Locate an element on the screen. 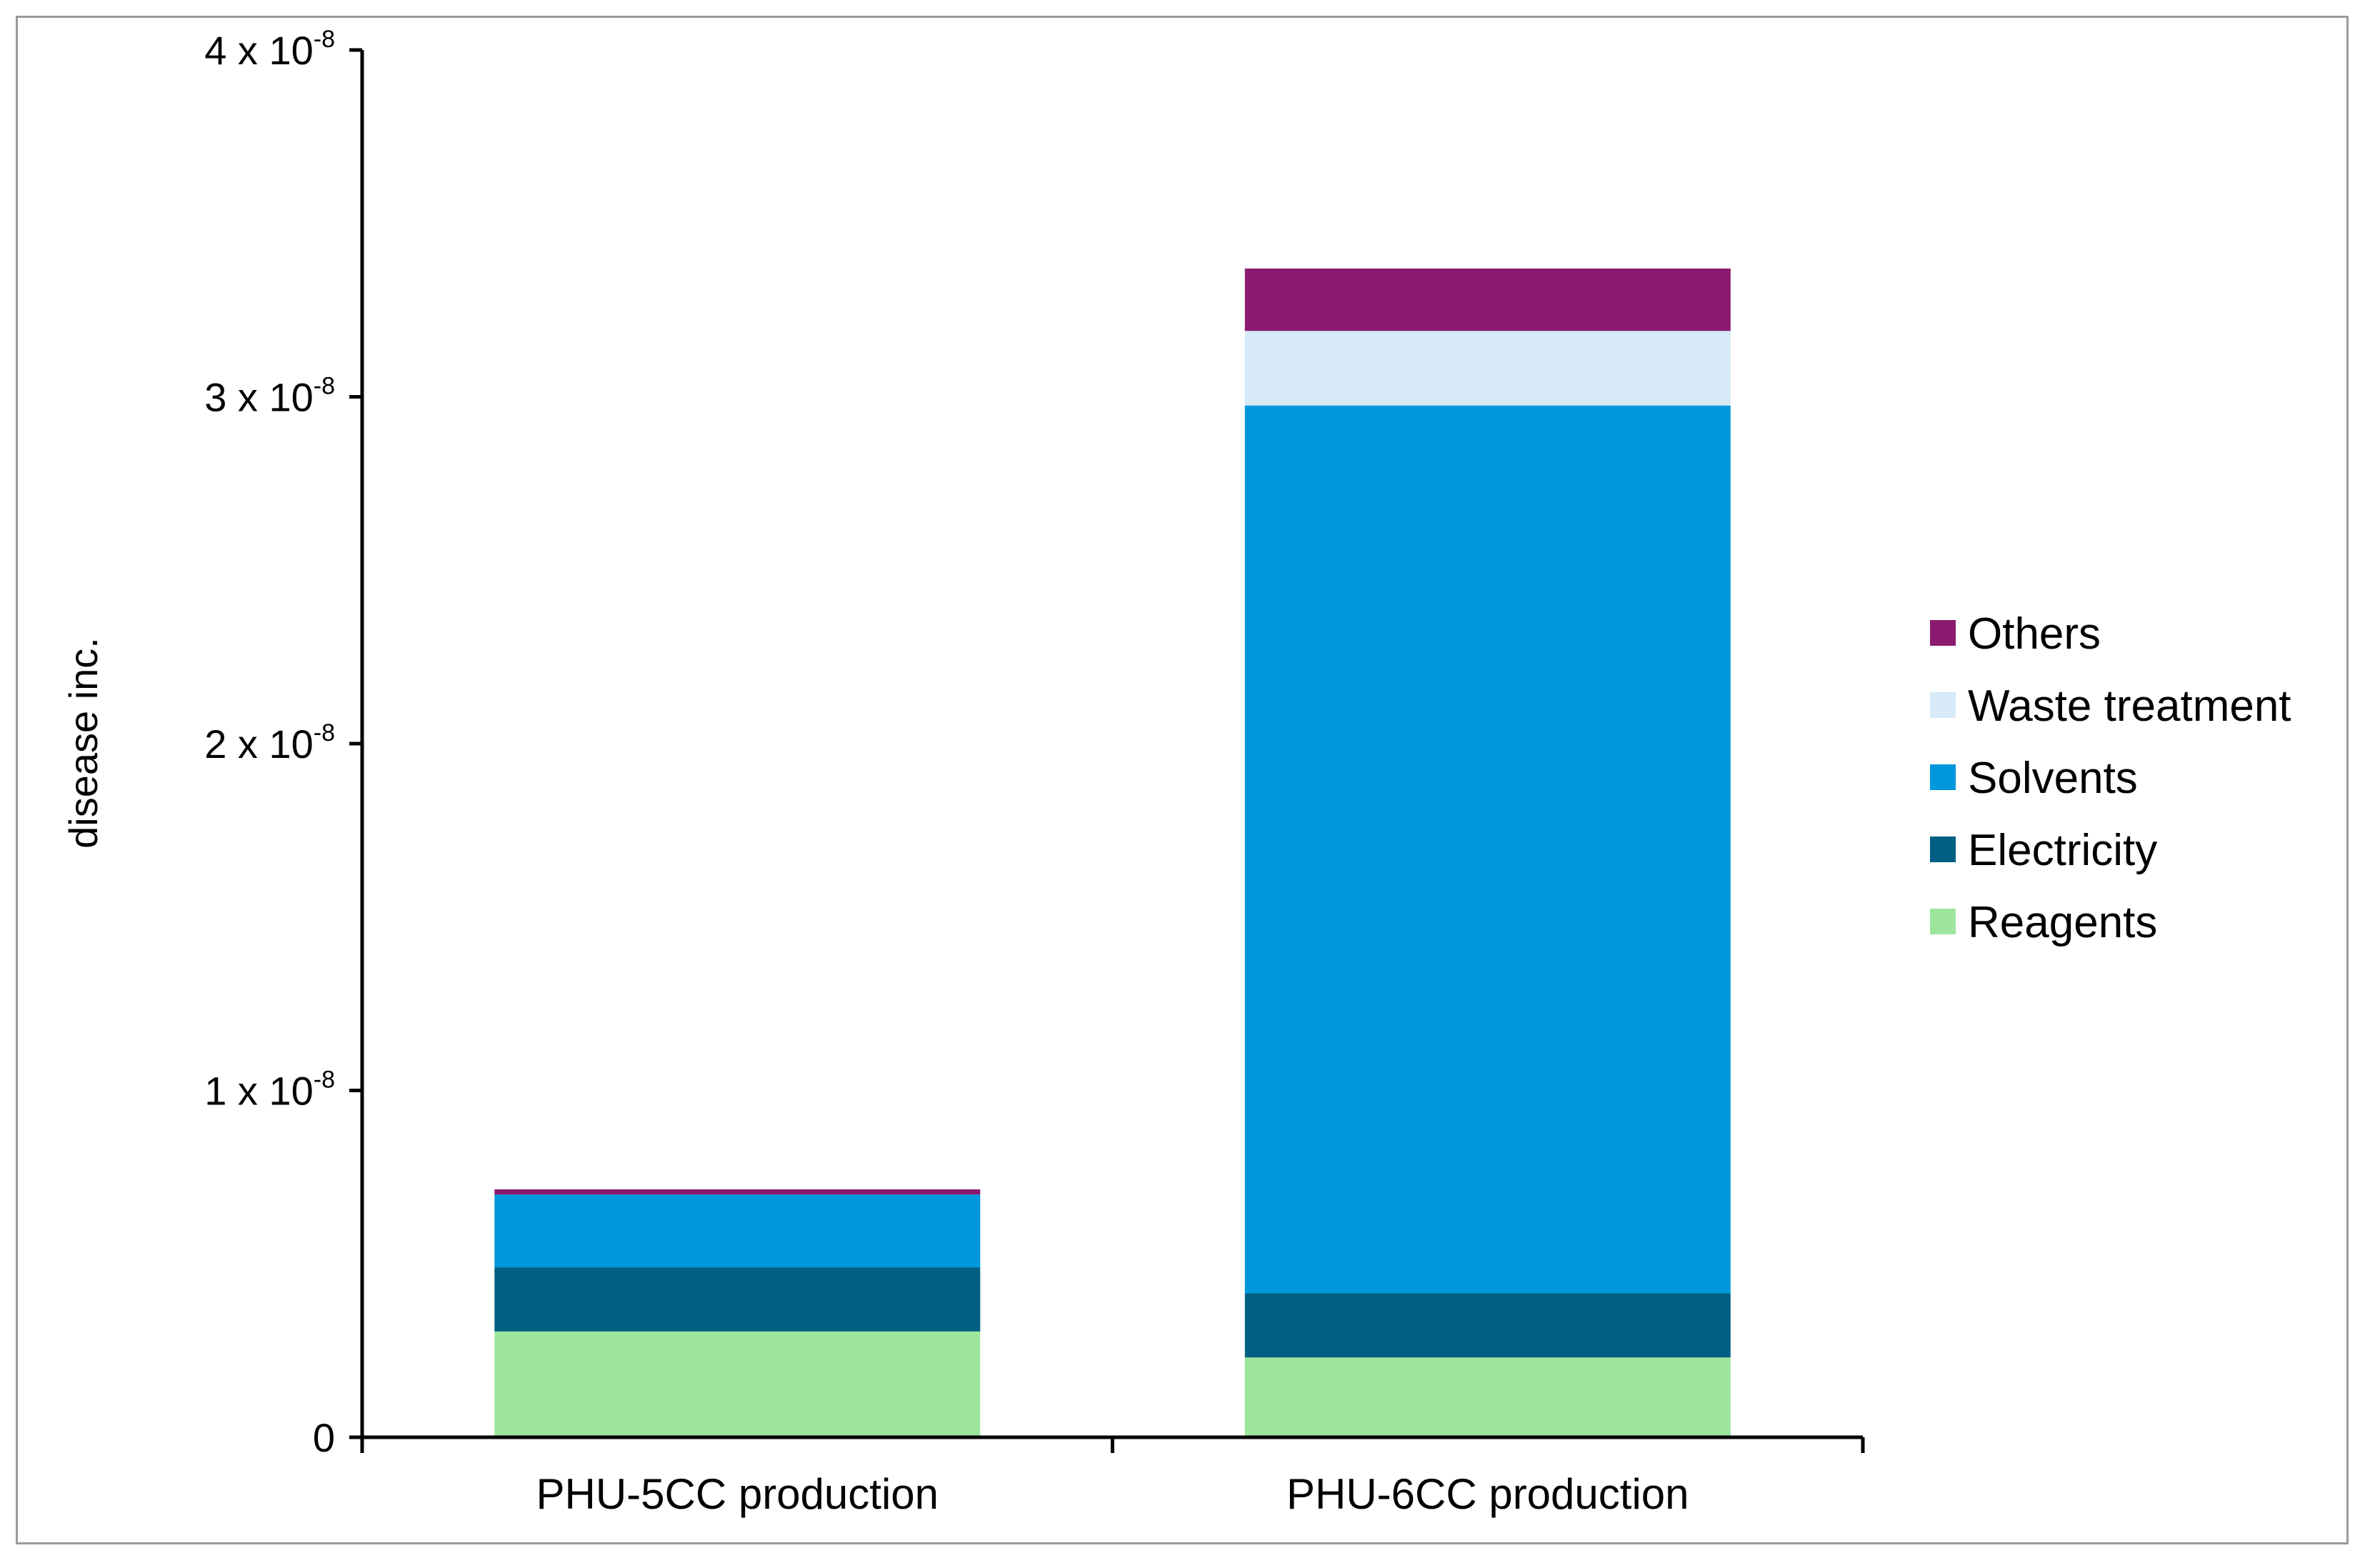  bar-2-waste-treatment is located at coordinates (1487, 368).